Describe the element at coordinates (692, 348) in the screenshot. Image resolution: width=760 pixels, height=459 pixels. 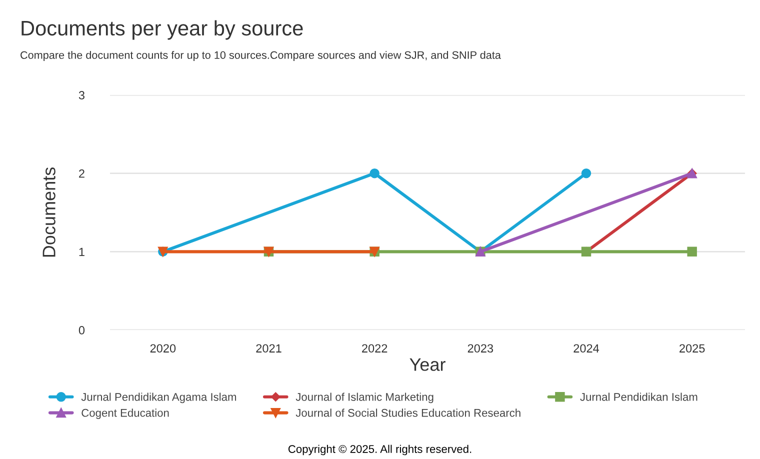
I see `x-tick-label: 2025` at that location.